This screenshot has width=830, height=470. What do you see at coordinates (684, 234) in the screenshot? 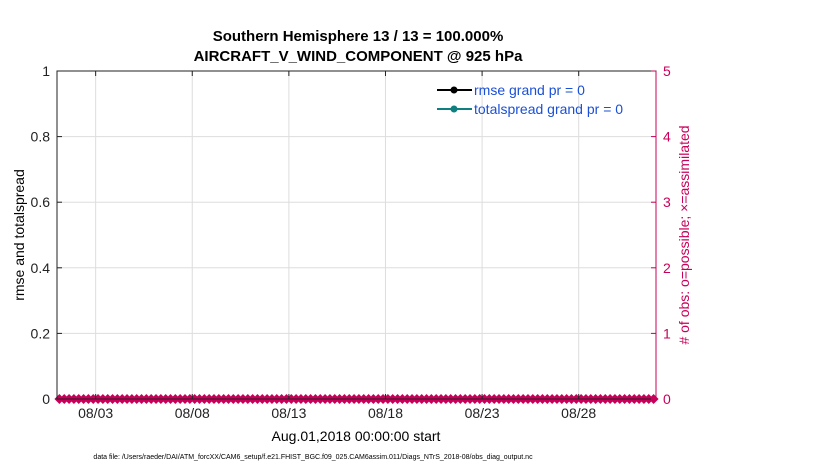
I see `y-axis-right-label: # of obs: o=possible; ×=assimilated` at bounding box center [684, 234].